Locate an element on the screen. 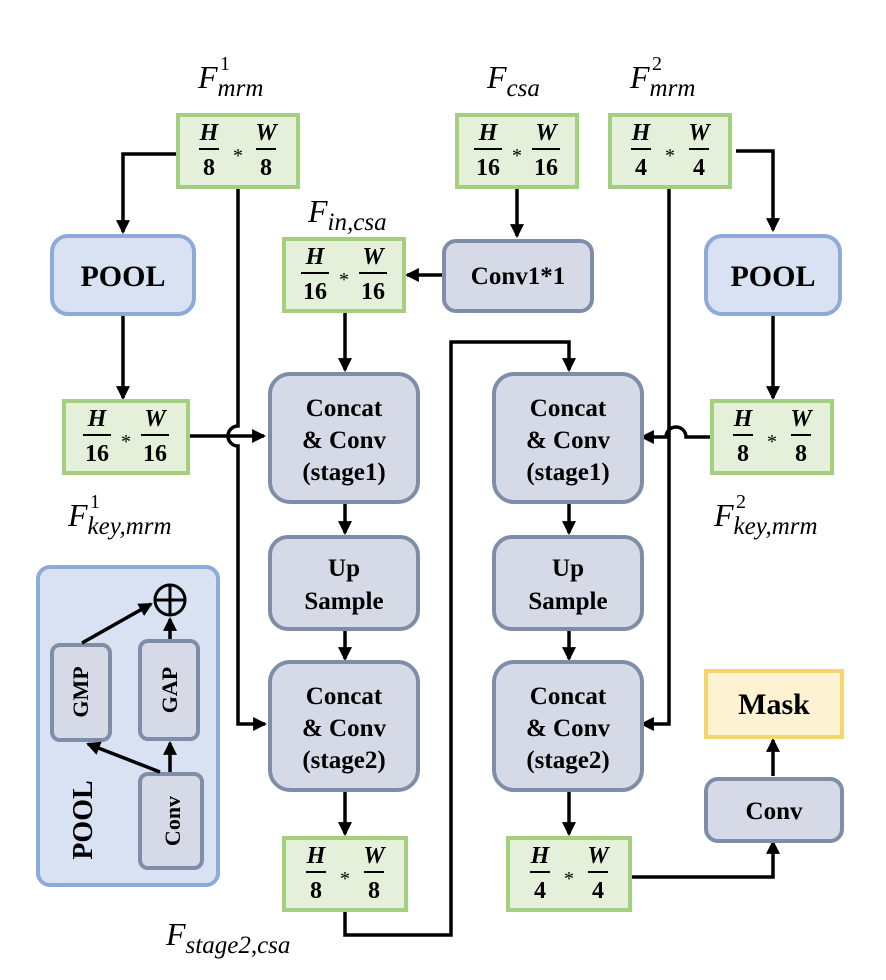 The width and height of the screenshot is (886, 980). label-f-mrm2-sup: 2 is located at coordinates (657, 64).